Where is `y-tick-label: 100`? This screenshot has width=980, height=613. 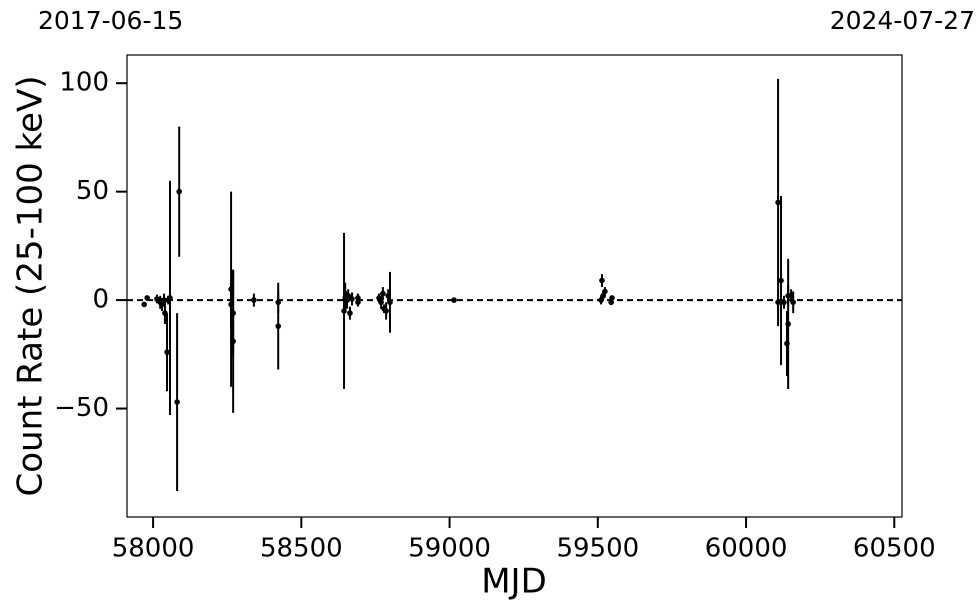 y-tick-label: 100 is located at coordinates (84, 83).